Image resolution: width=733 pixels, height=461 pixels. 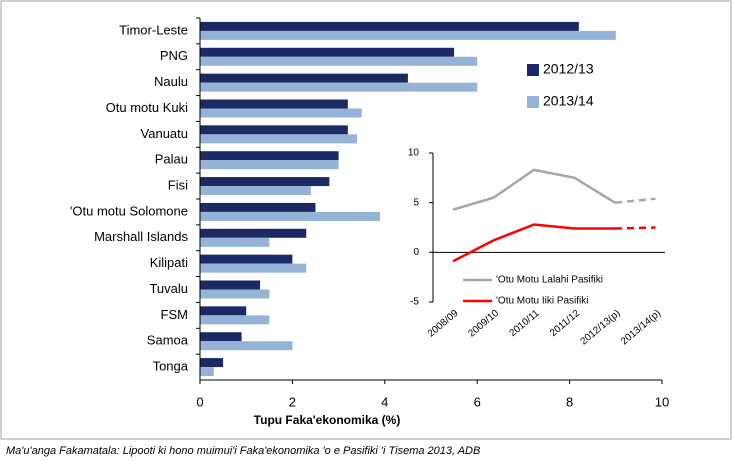 What do you see at coordinates (168, 340) in the screenshot?
I see `y-tick-label: Samoa` at bounding box center [168, 340].